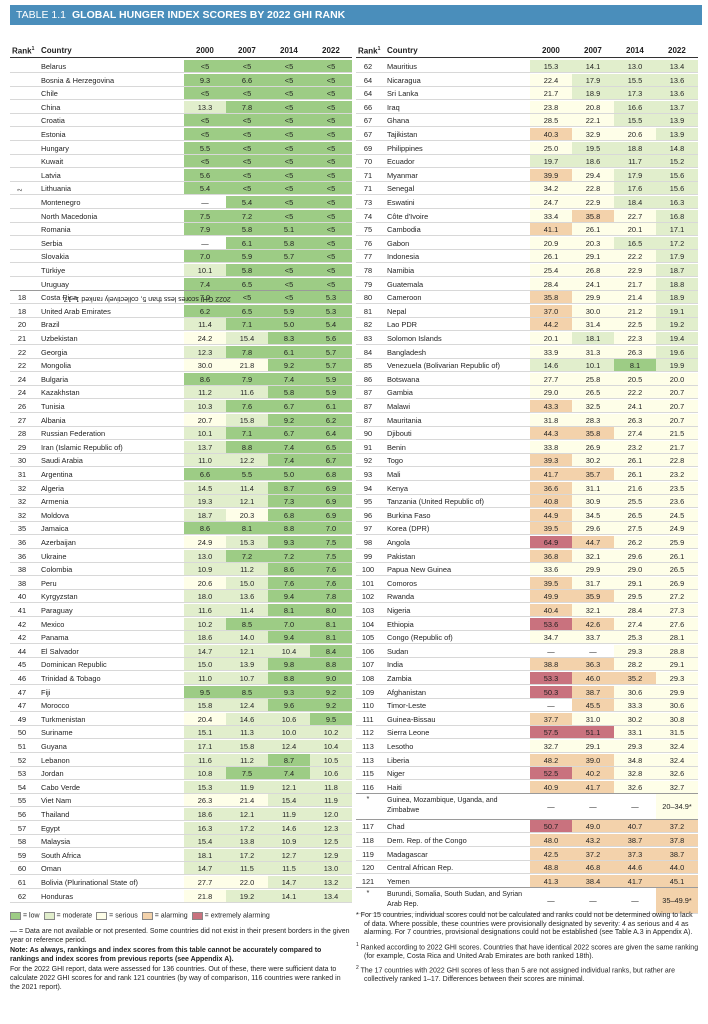  What do you see at coordinates (403, 257) in the screenshot?
I see `country-cell: Indonesia` at bounding box center [403, 257].